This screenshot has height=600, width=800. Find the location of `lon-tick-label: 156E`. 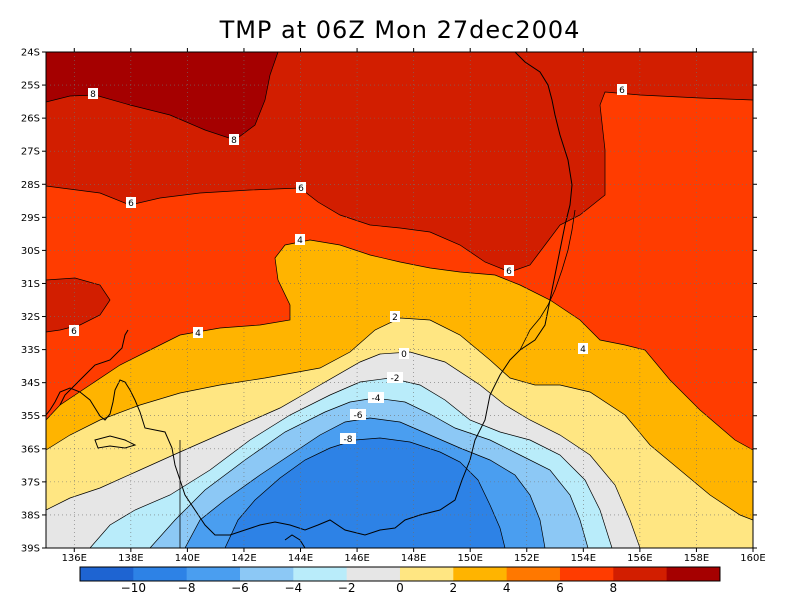

lon-tick-label: 156E is located at coordinates (639, 558).